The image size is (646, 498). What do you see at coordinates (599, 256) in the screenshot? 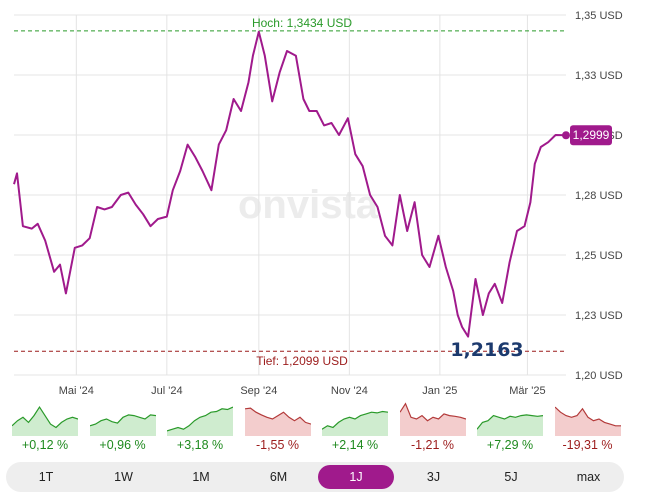
I see `y-tick-label: 1,25 USD` at bounding box center [599, 256].